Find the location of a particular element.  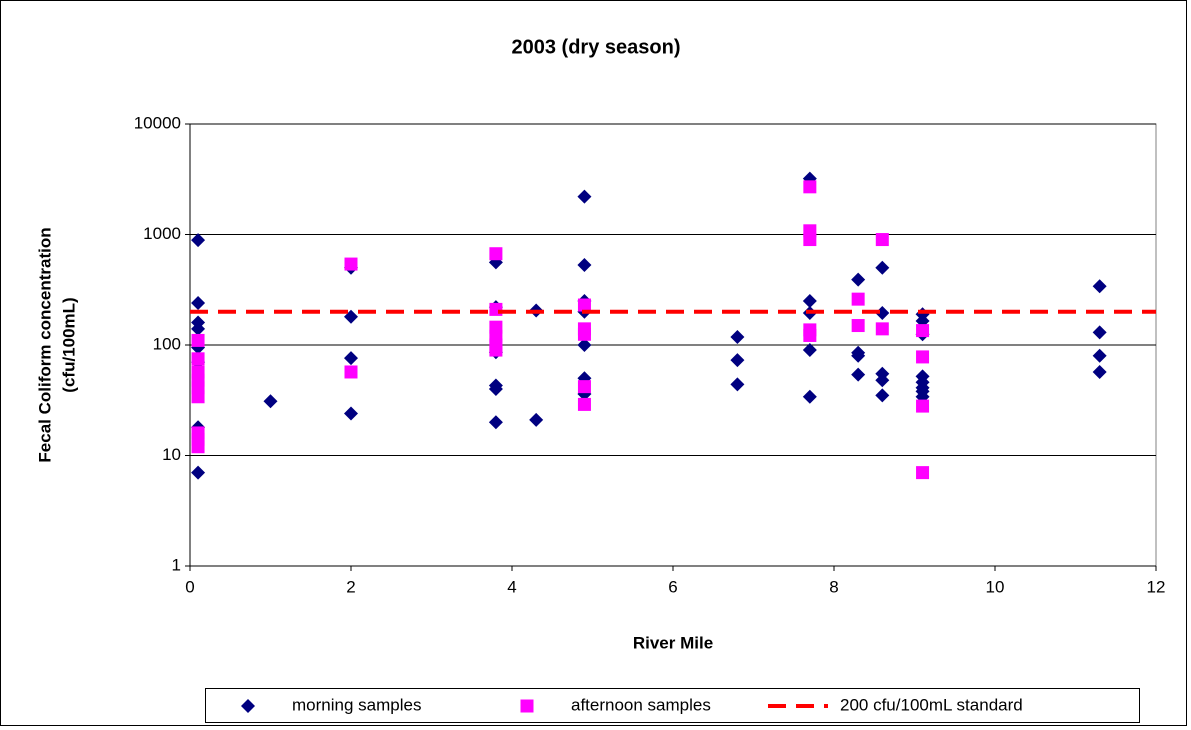

x-tick-label: 2 is located at coordinates (350, 586).